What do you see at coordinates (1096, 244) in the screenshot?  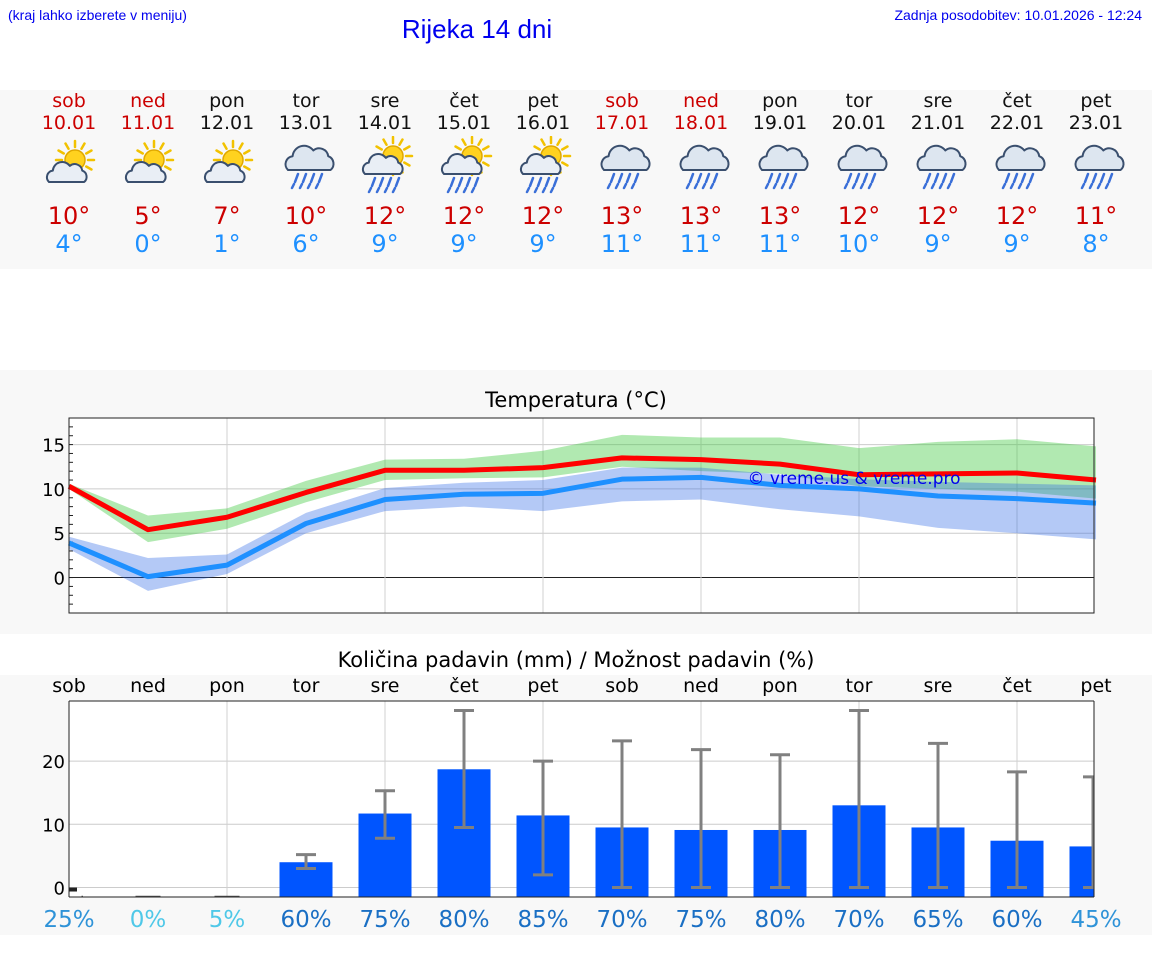 I see `temp-min: 8°` at bounding box center [1096, 244].